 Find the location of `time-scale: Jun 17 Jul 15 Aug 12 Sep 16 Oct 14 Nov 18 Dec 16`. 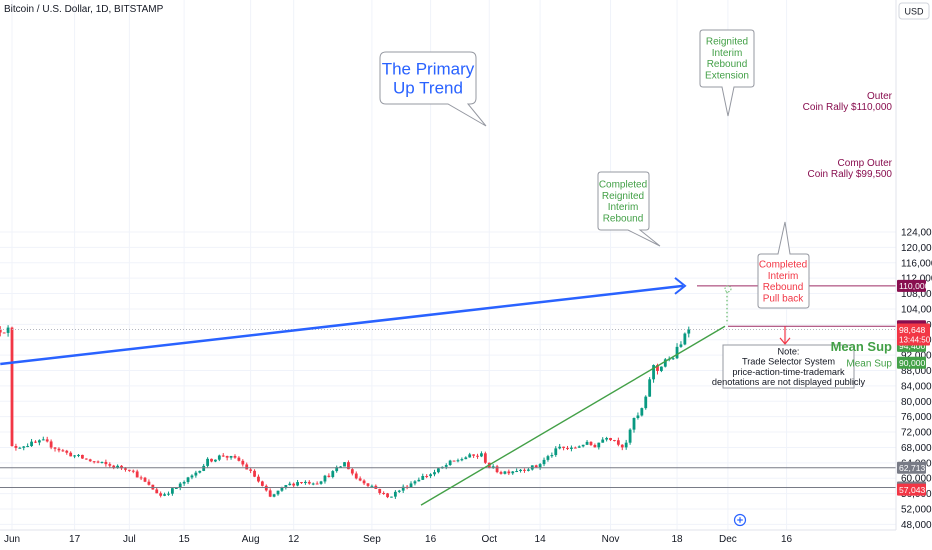

time-scale: Jun 17 Jul 15 Aug 12 Sep 16 Oct 14 Nov 18 Dec 16 is located at coordinates (398, 539).